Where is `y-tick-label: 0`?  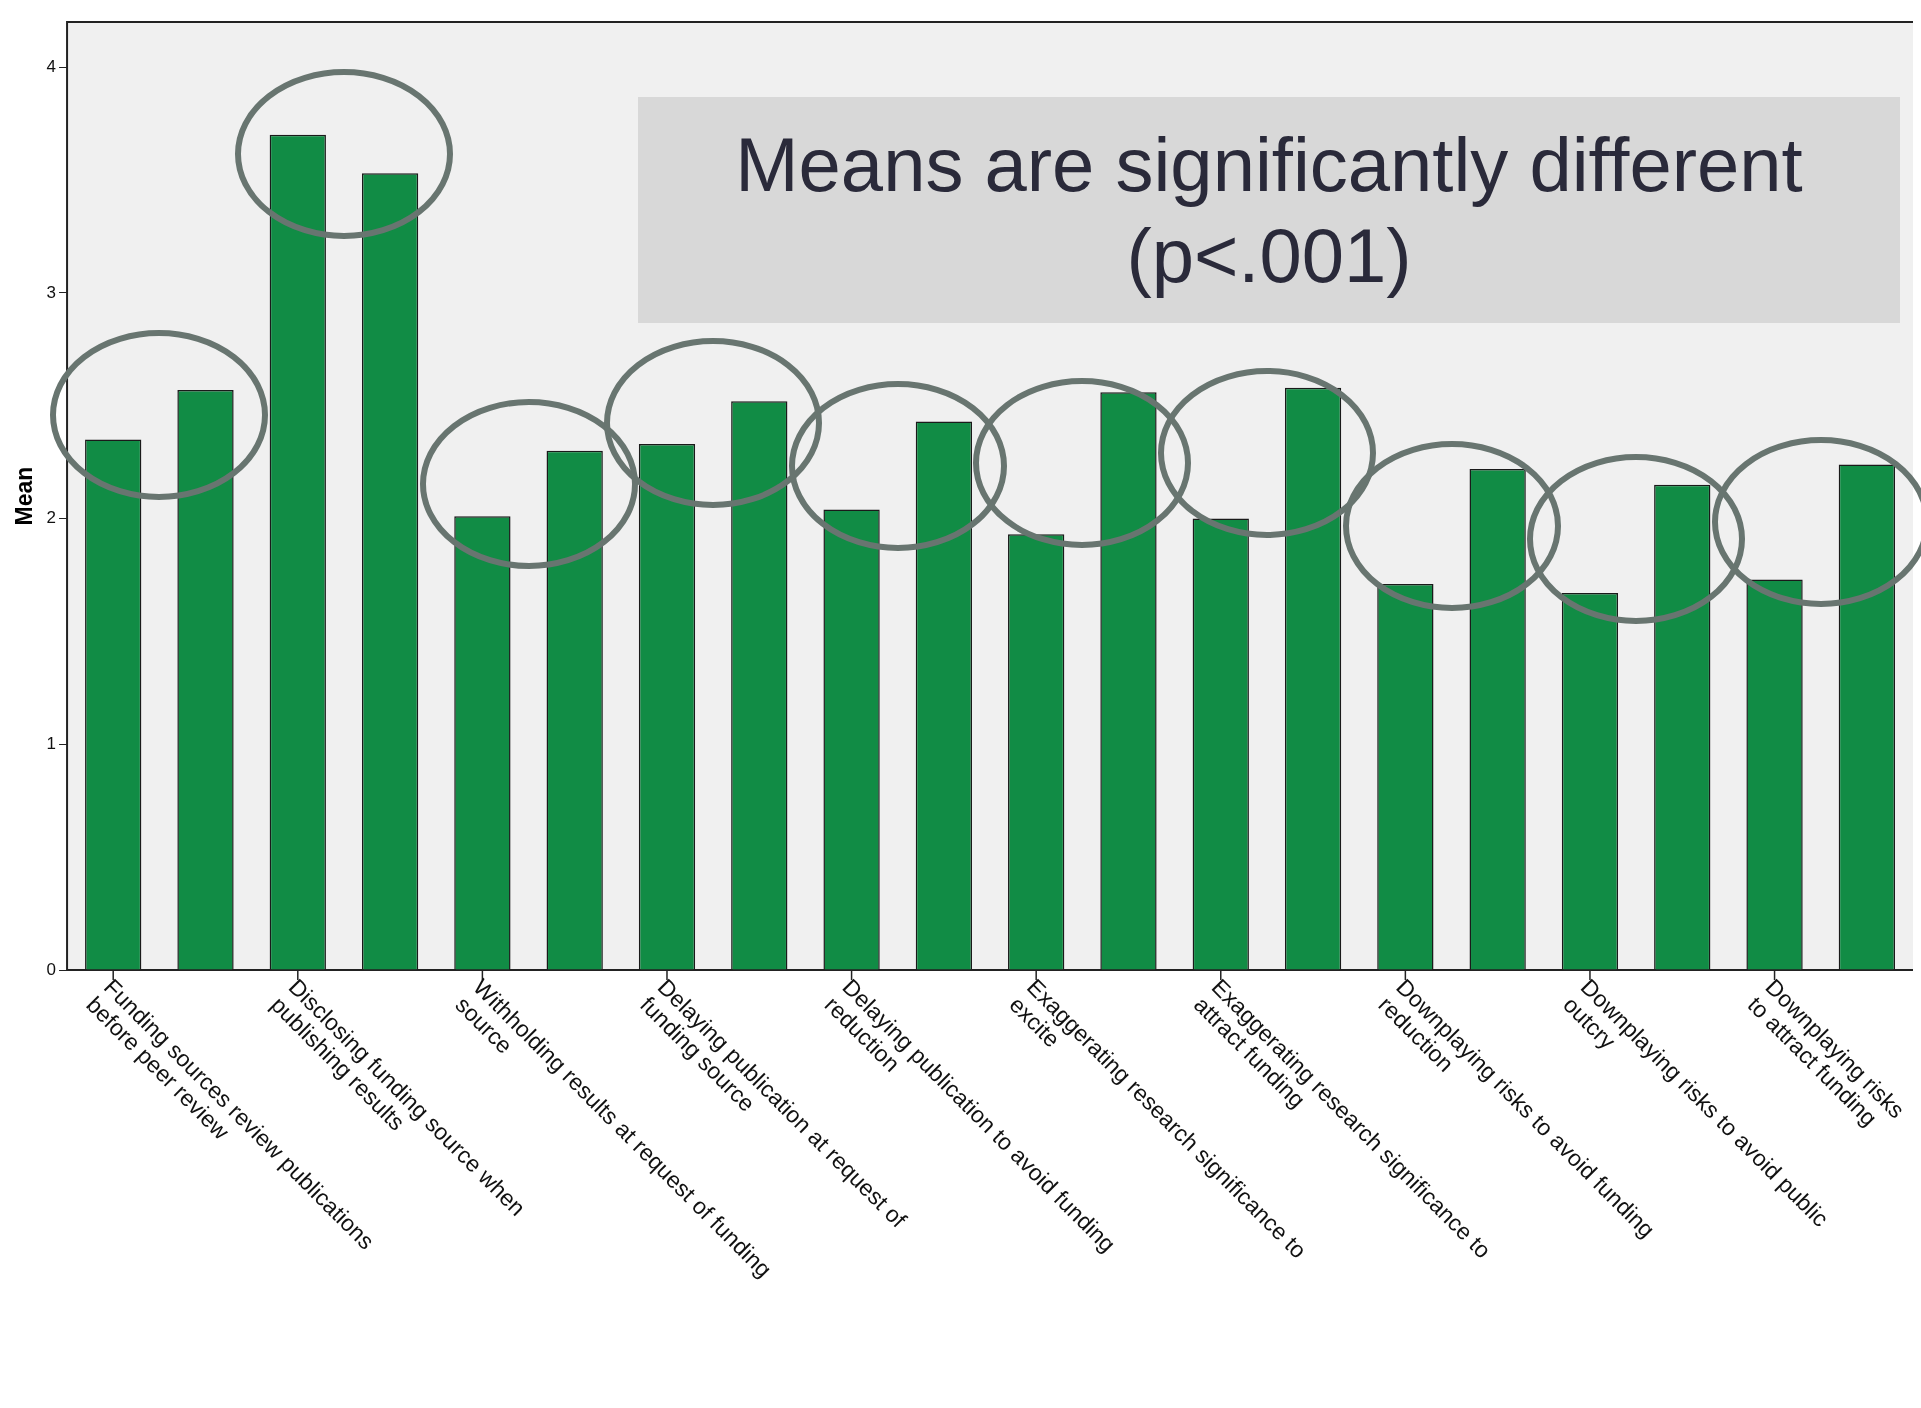
y-tick-label: 0 is located at coordinates (51, 969).